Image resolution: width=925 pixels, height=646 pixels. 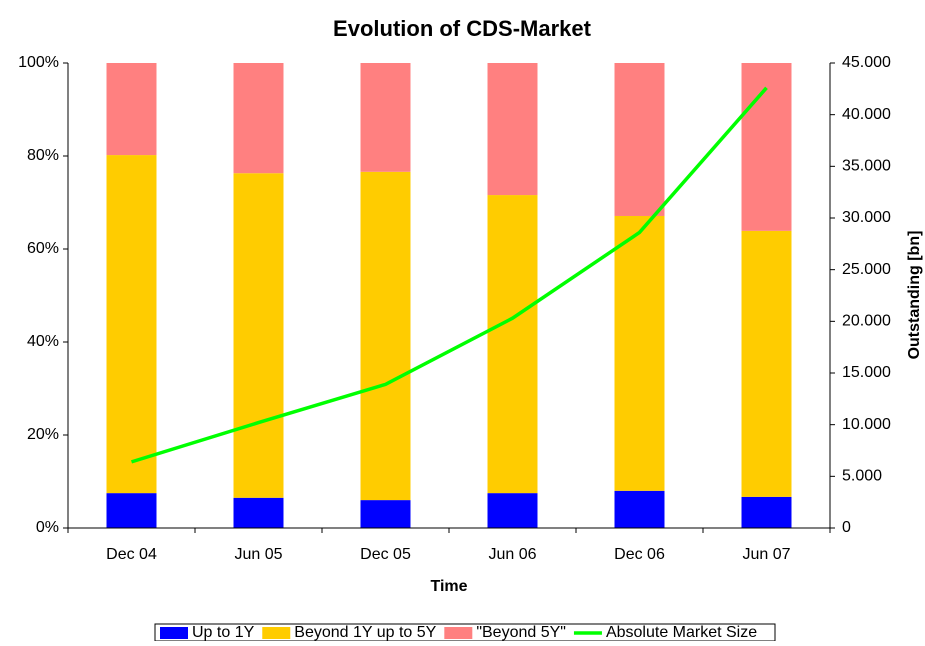 What do you see at coordinates (521, 632) in the screenshot?
I see `legend-label: "Beyond 5Y"` at bounding box center [521, 632].